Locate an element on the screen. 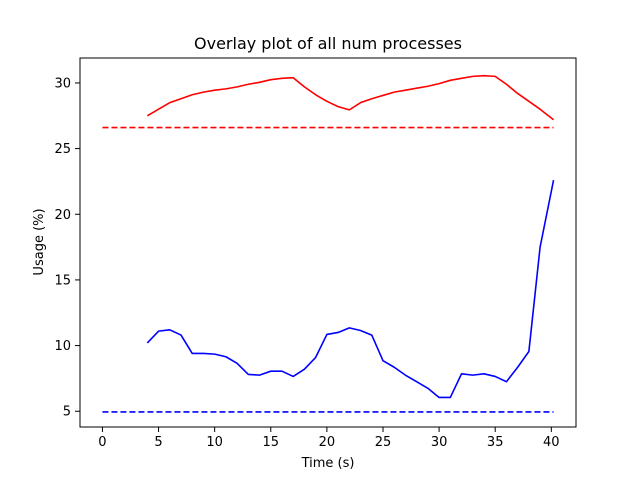  chart-title: Overlay plot of all num processes is located at coordinates (328, 43).